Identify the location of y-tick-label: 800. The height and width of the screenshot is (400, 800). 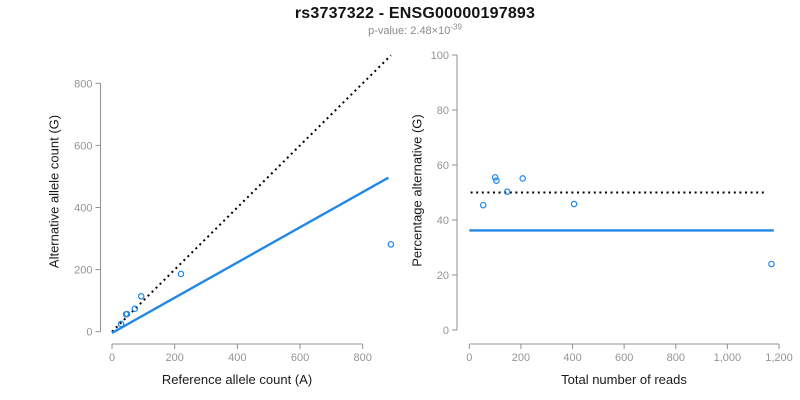
(83, 84).